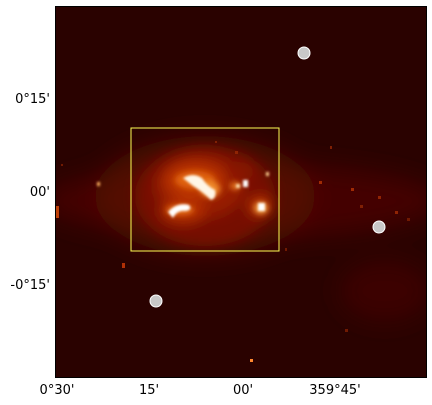  Describe the element at coordinates (25, 193) in the screenshot. I see `y-tick-label: 00'` at that location.